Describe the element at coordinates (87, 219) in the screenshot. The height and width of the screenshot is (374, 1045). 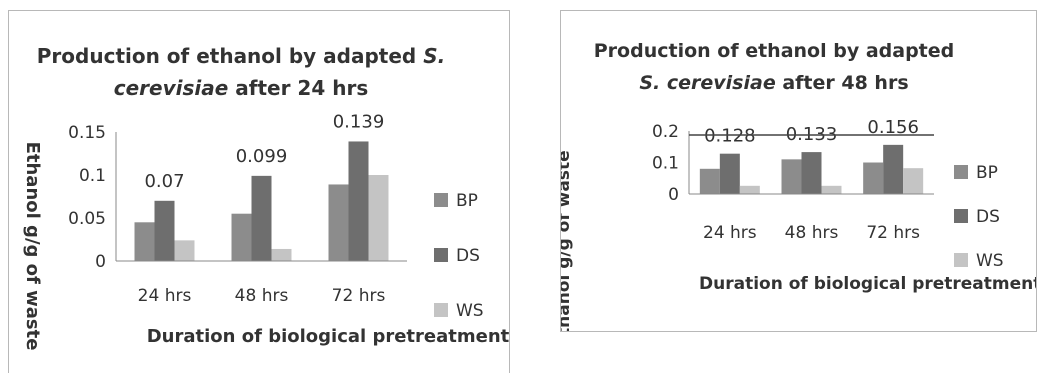
I see `y-tick-label: 0.05` at that location.